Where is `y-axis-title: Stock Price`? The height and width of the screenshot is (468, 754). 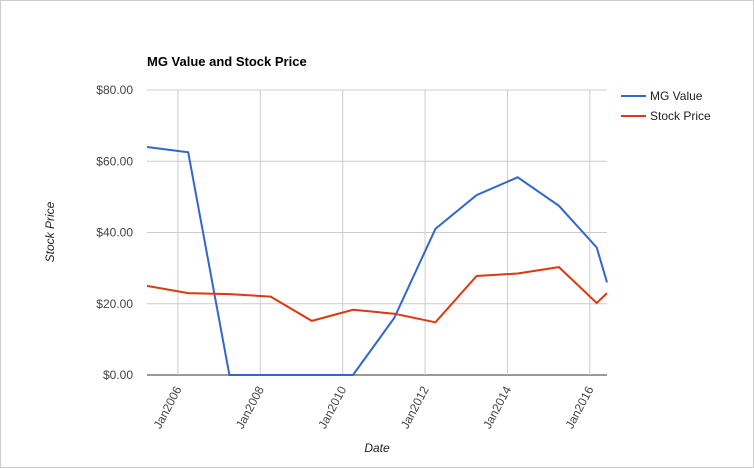 y-axis-title: Stock Price is located at coordinates (50, 231).